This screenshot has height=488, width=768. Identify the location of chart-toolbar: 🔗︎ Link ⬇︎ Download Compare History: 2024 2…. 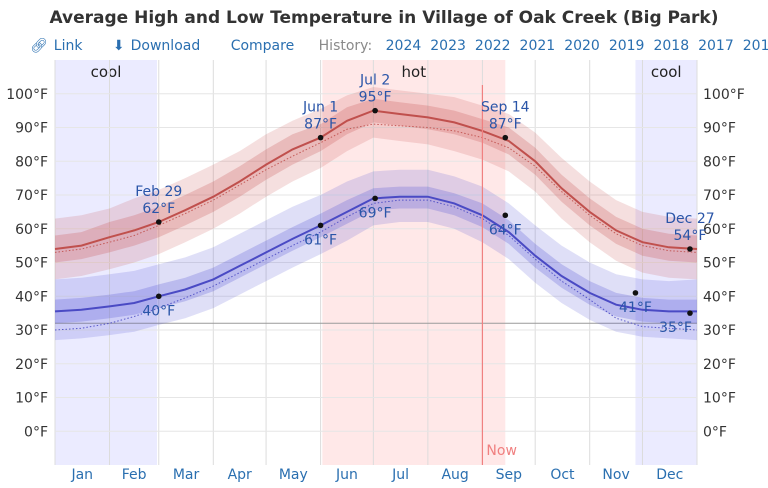
(399, 48).